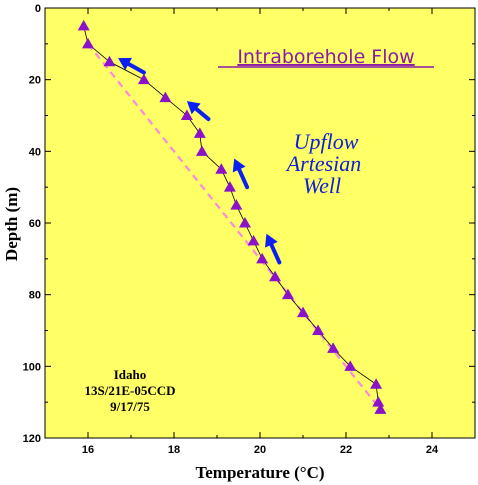 The image size is (478, 485). I want to click on x-tick-label: 22, so click(346, 450).